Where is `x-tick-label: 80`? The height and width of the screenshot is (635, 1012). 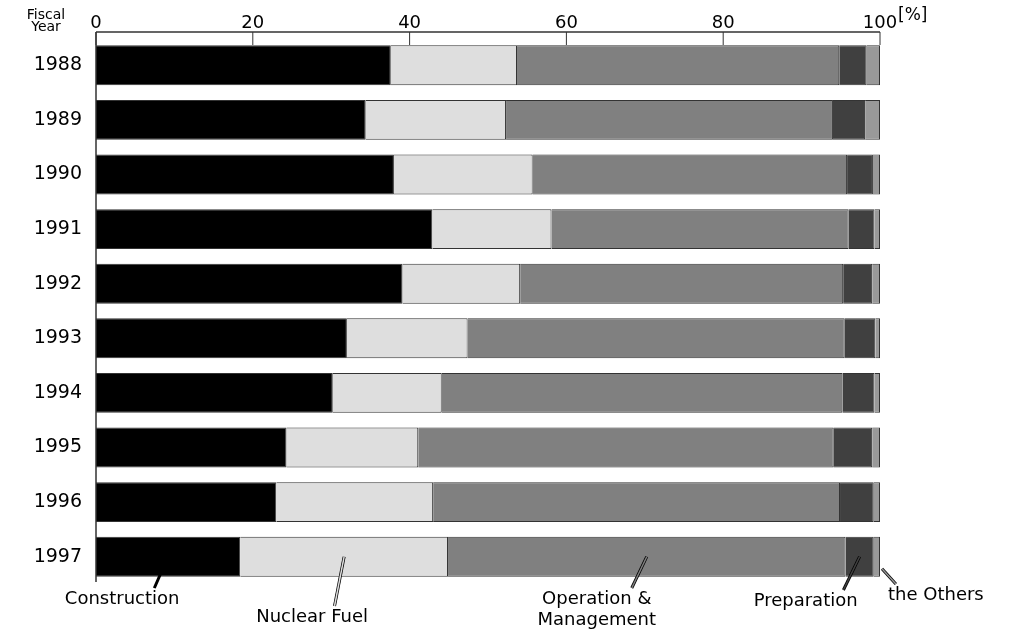
x-tick-label: 80 is located at coordinates (723, 21).